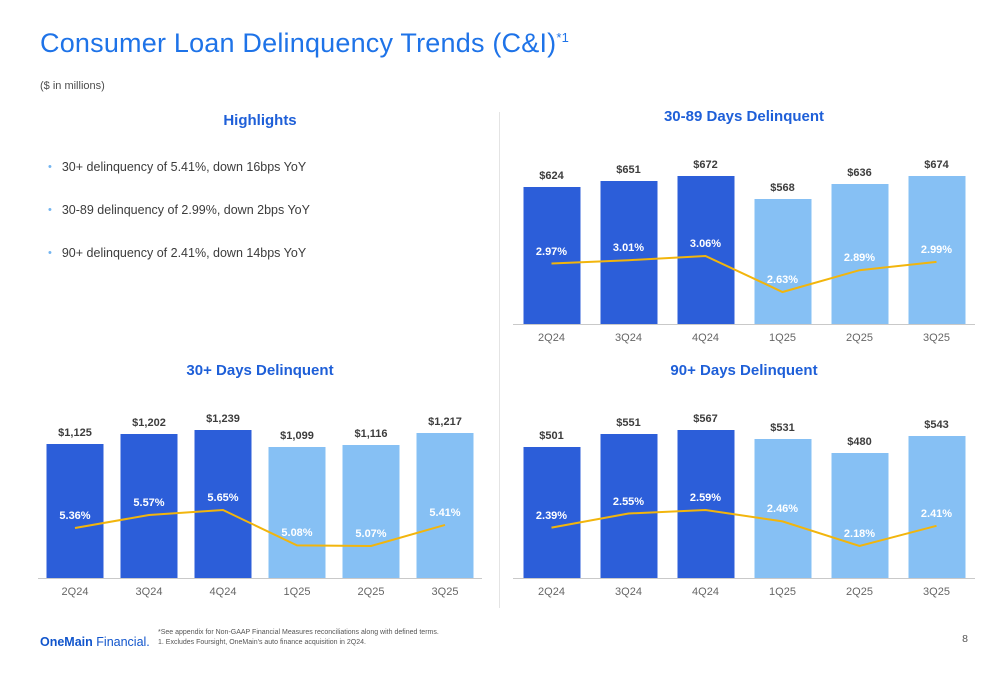 The height and width of the screenshot is (685, 1000). What do you see at coordinates (782, 484) in the screenshot?
I see `bar-slot-1Q25: $531 2.46%` at bounding box center [782, 484].